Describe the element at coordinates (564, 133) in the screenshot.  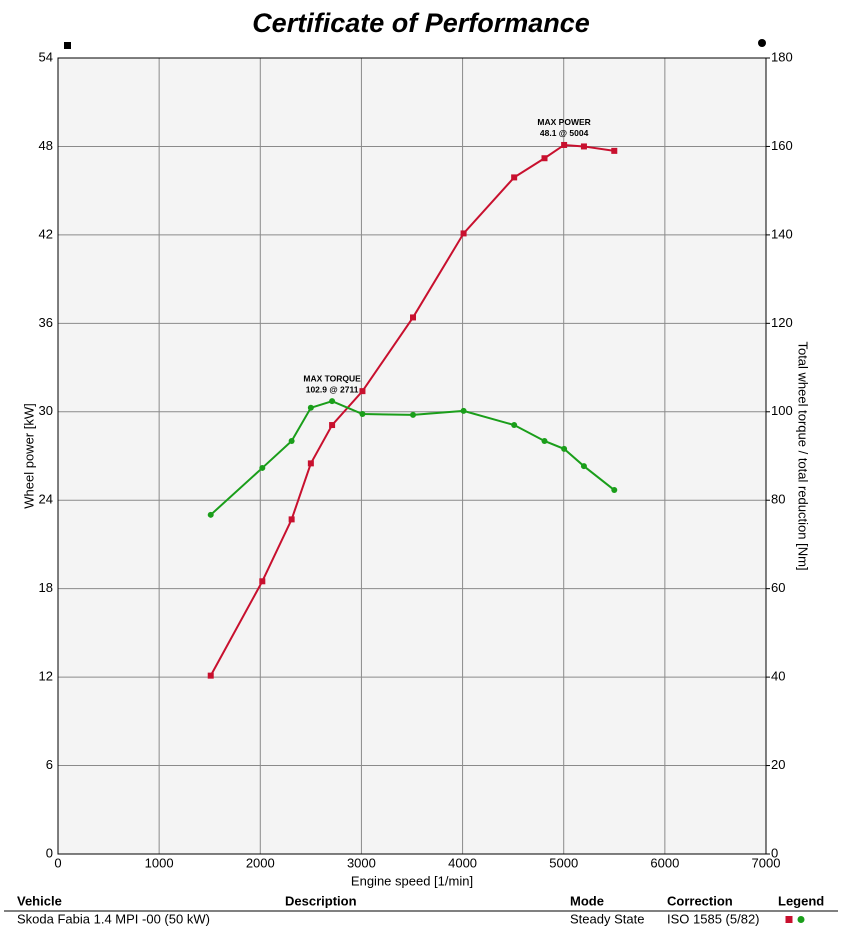
I see `annotation: 48.1 @ 5004` at that location.